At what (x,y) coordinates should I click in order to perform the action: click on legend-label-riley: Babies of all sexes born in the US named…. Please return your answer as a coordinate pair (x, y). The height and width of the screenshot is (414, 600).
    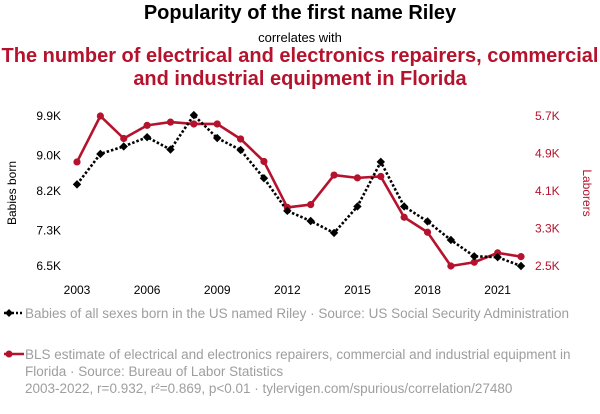
    Looking at the image, I should click on (297, 313).